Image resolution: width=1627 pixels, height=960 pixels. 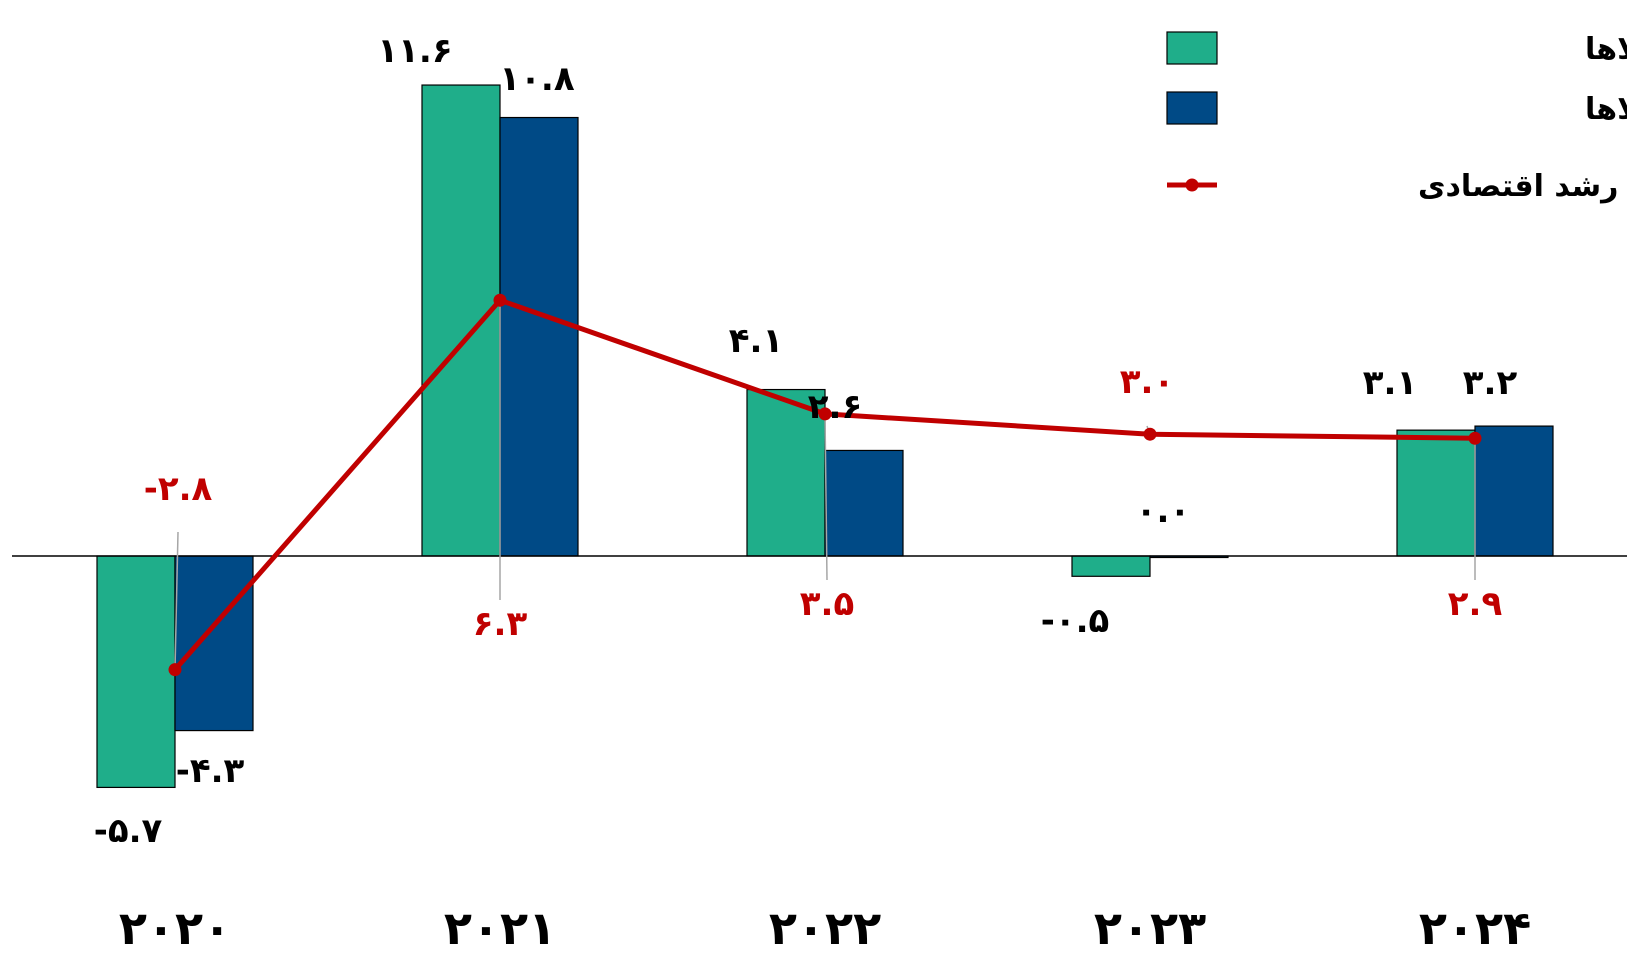 I want to click on x-tick-labels: ۲۰۲۰ ۲۰۲۱ ۲۰۲۲ ۲۰۲۳ ۲۰۲۴, so click(x=825, y=928).